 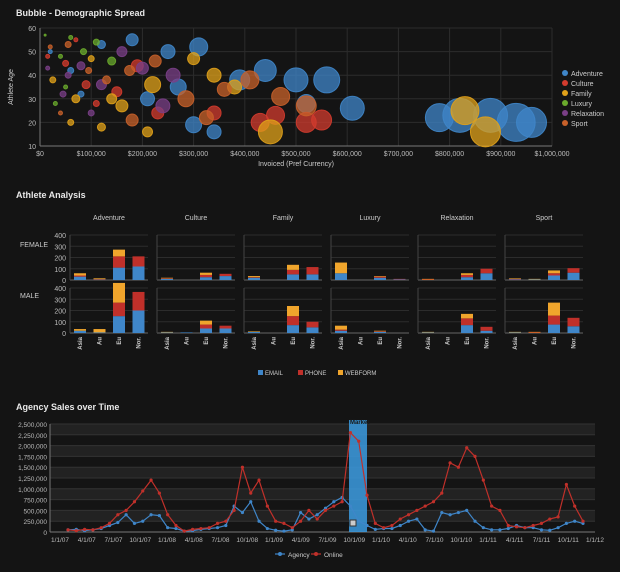 What do you see at coordinates (60, 300) in the screenshot?
I see `y-tick-label: 300` at bounding box center [60, 300].